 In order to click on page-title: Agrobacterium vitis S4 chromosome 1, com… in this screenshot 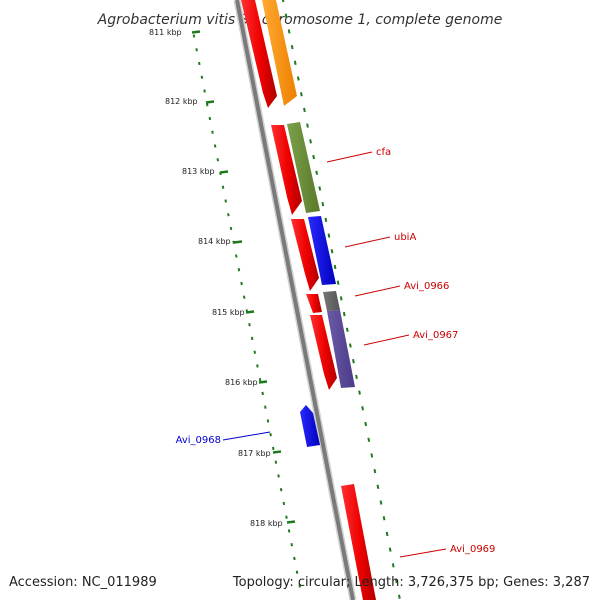, I will do `click(300, 20)`.